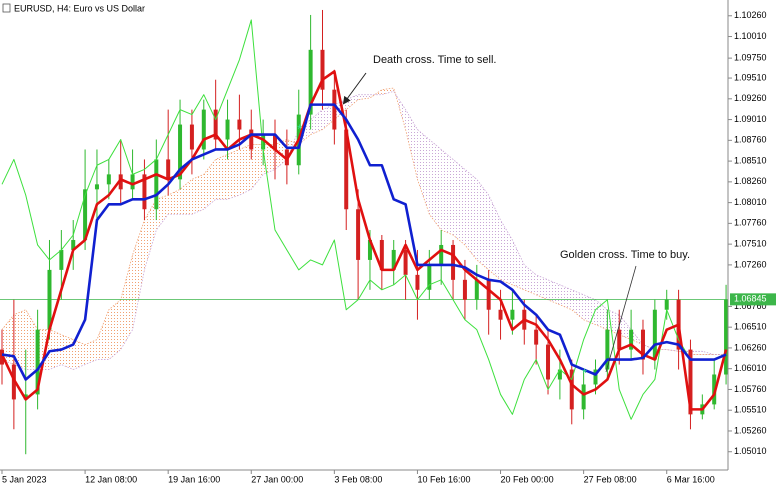 The image size is (780, 489). What do you see at coordinates (111, 479) in the screenshot?
I see `x-tick-label: 12 Jan 08:00` at bounding box center [111, 479].